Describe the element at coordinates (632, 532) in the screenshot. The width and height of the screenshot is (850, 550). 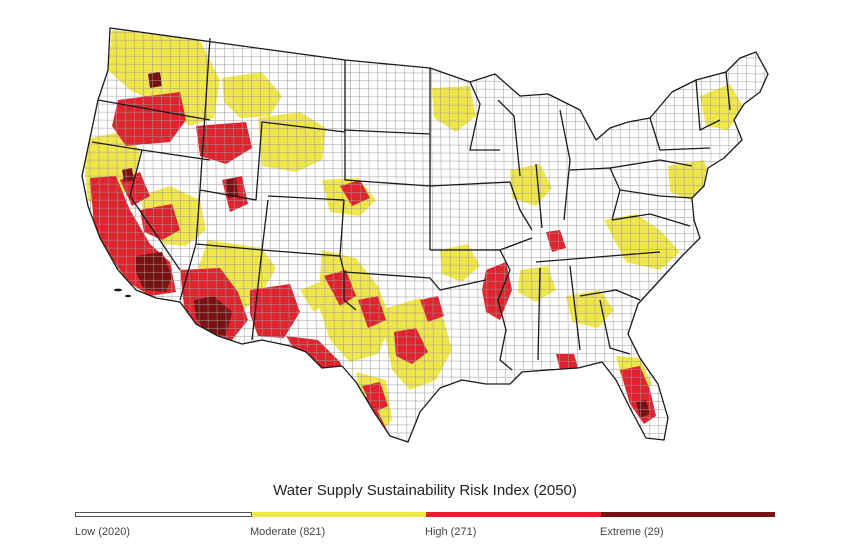
I see `legend-label-extreme: Extreme (29)` at that location.